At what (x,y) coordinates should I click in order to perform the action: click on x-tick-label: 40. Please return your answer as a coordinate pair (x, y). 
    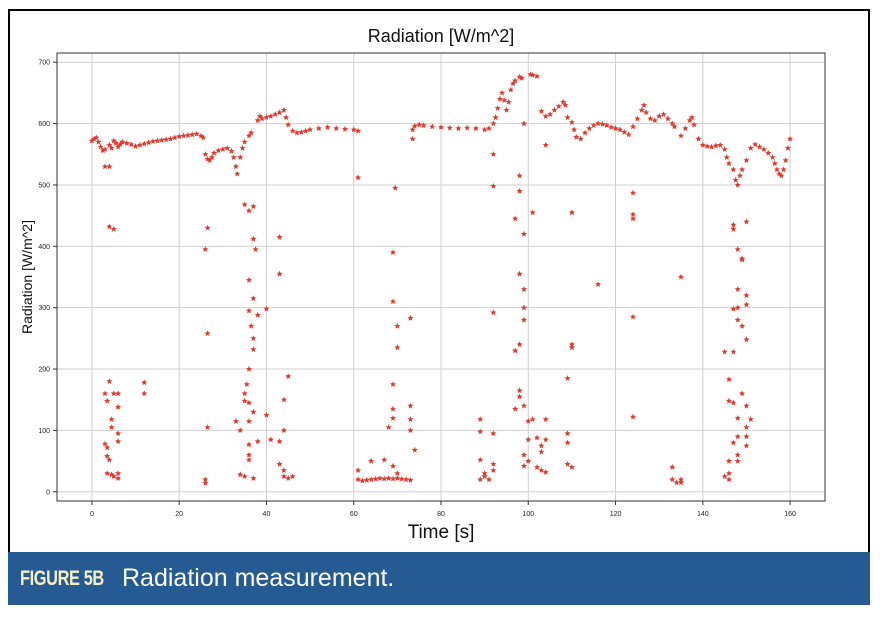
    Looking at the image, I should click on (267, 514).